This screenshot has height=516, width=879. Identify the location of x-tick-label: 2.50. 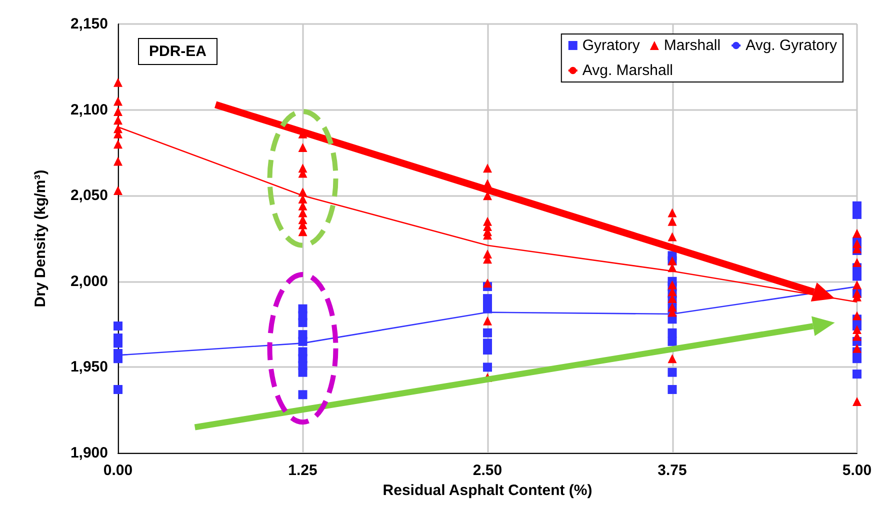
(487, 470).